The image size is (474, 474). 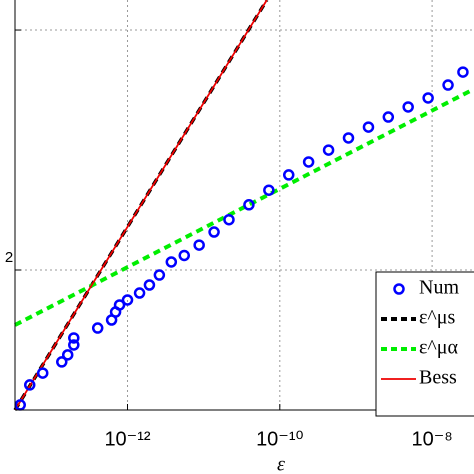 What do you see at coordinates (127, 439) in the screenshot?
I see `x-tick-label: 10⁻¹²` at bounding box center [127, 439].